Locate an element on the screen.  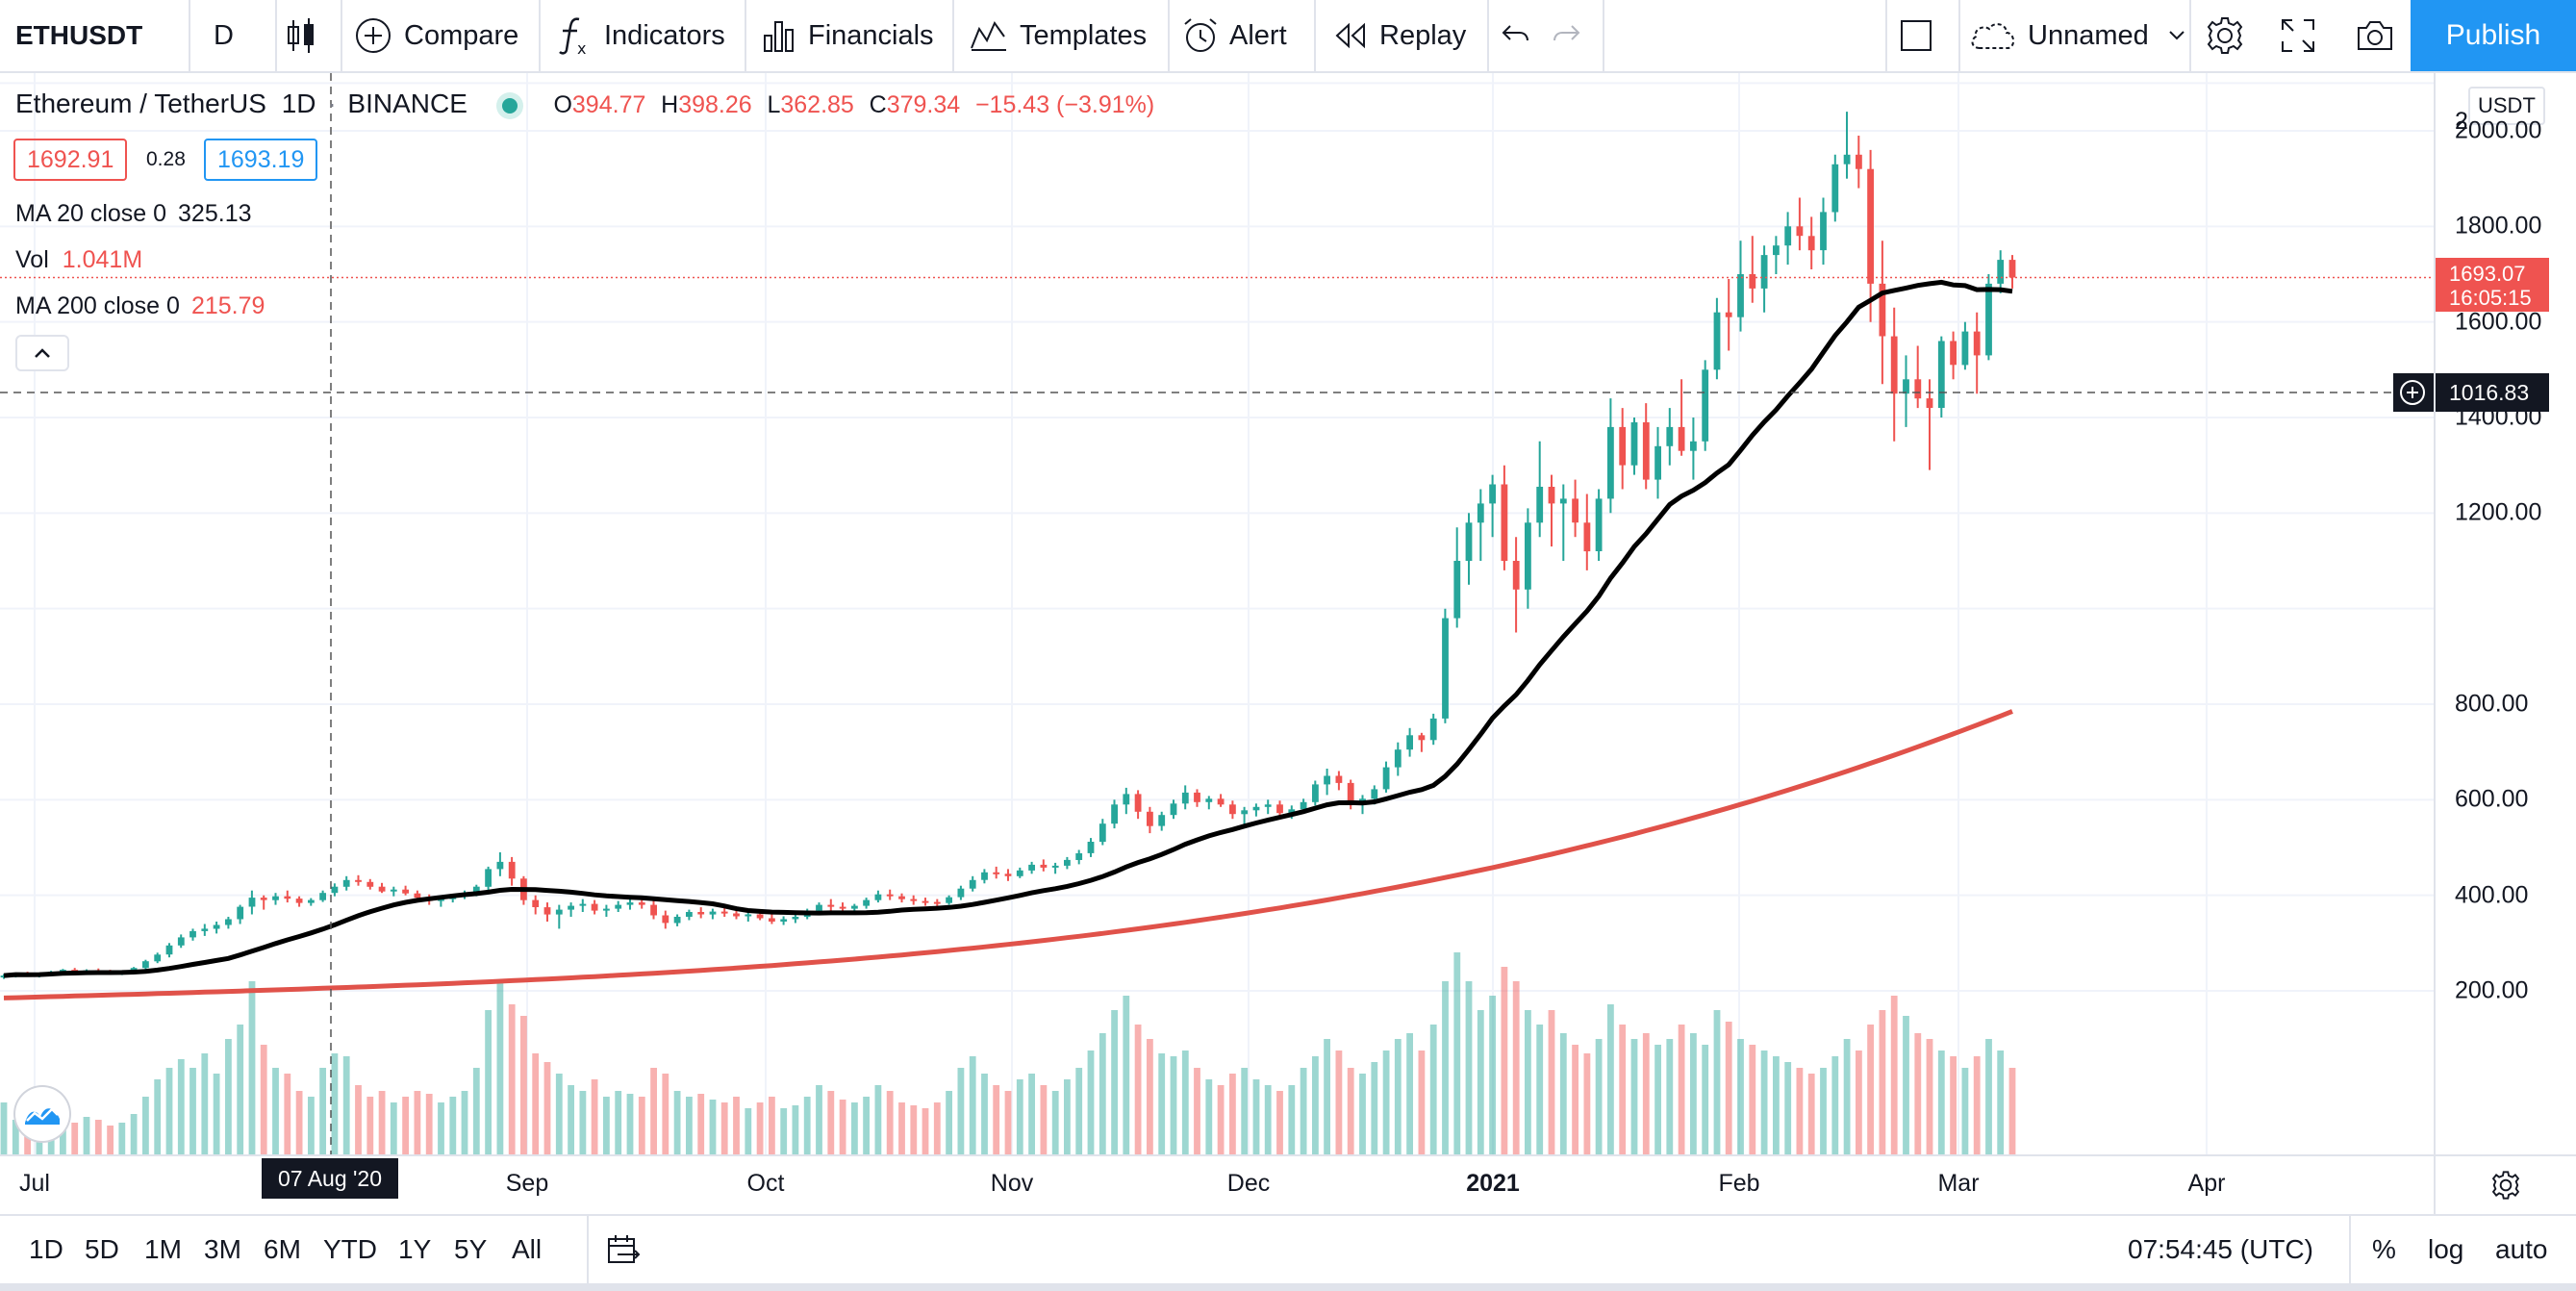
logo-icon is located at coordinates (43, 1116).